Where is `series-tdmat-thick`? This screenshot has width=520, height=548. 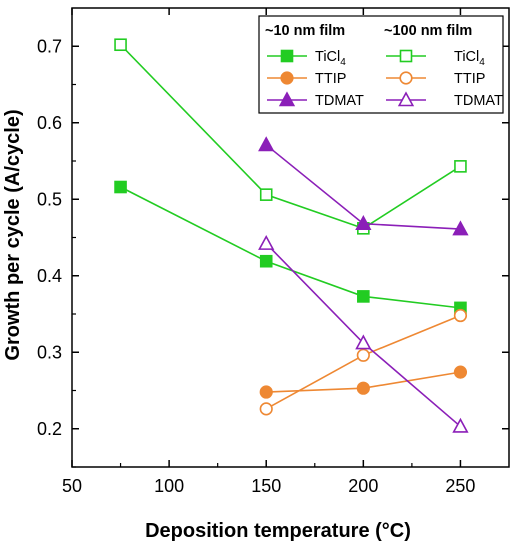
series-tdmat-thick is located at coordinates (363, 333).